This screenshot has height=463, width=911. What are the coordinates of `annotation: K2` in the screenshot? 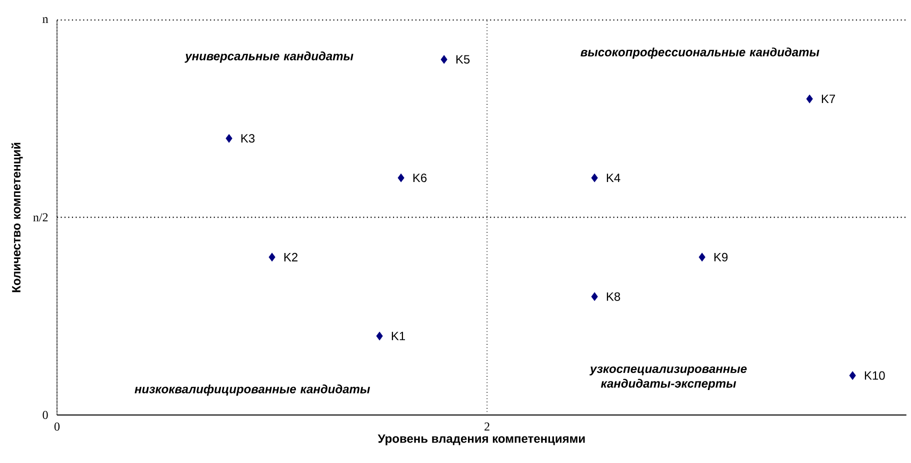 It's located at (291, 257).